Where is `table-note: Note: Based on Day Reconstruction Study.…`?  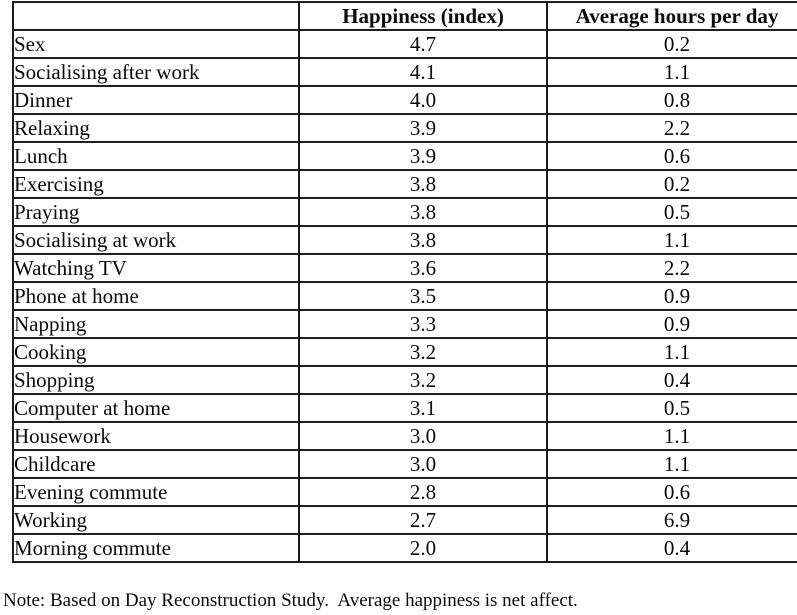 table-note: Note: Based on Day Reconstruction Study.… is located at coordinates (290, 600).